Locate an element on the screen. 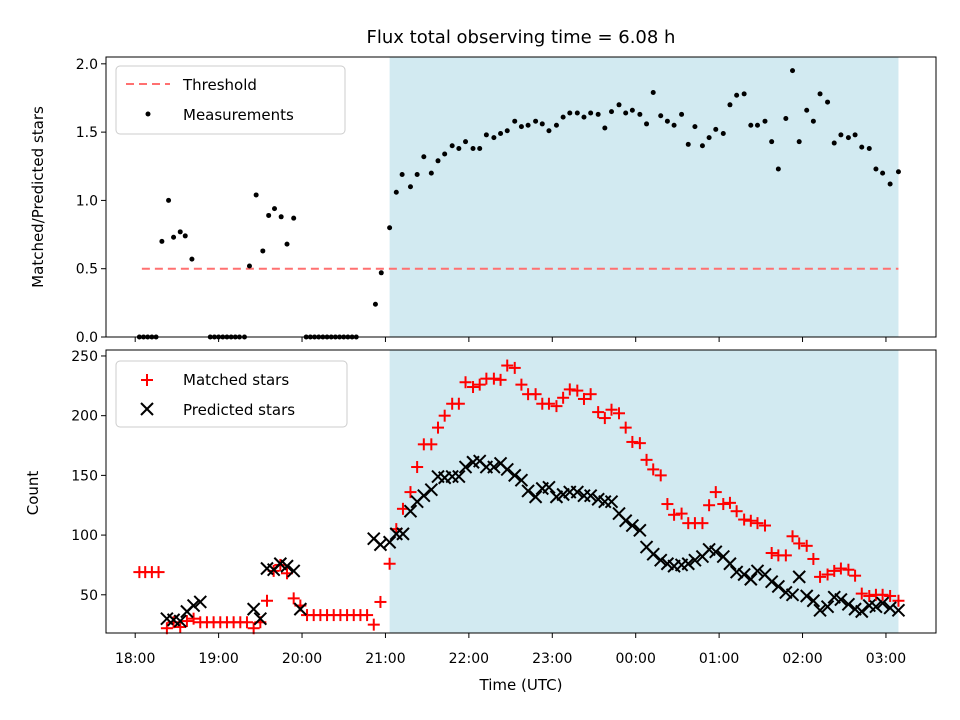 The width and height of the screenshot is (960, 720). chart-title: Flux total observing time = 6.08 h is located at coordinates (521, 37).